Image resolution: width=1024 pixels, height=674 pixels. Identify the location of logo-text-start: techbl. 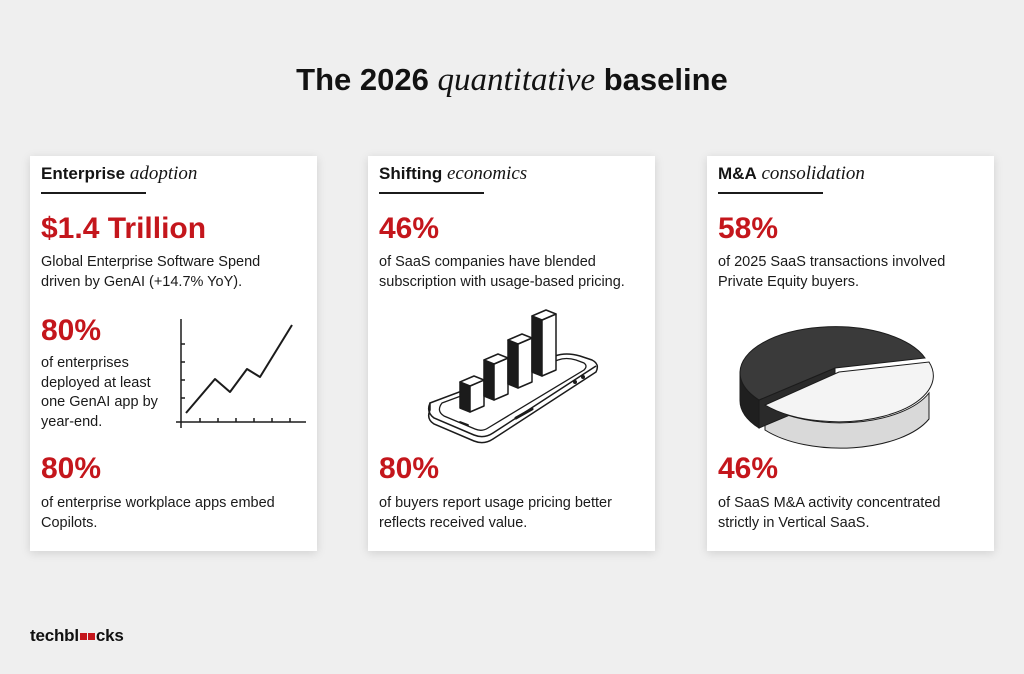
(54, 635).